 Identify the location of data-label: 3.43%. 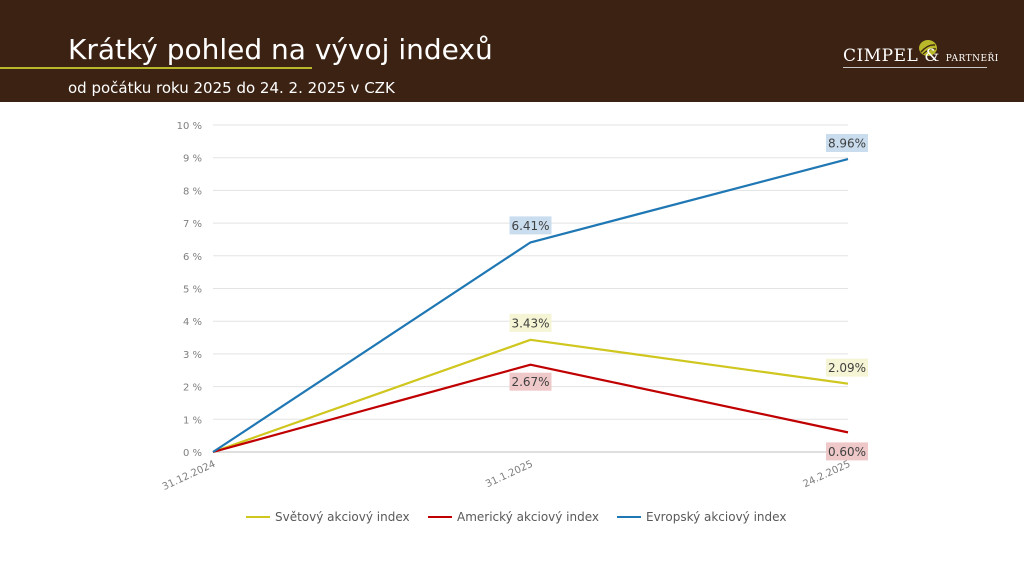
(530, 323).